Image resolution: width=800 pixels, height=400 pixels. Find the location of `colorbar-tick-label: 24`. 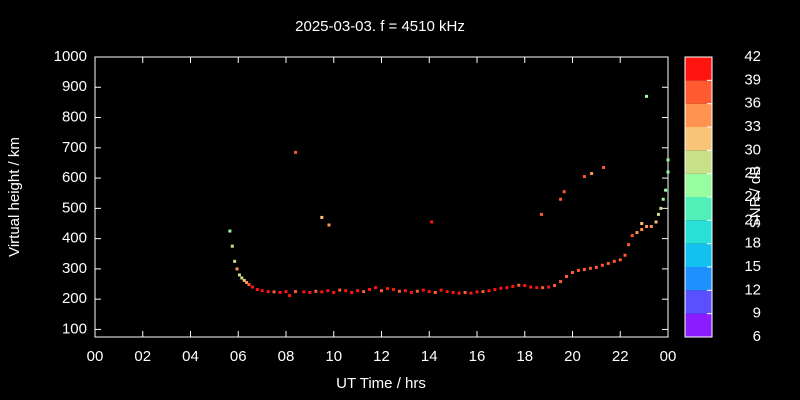

colorbar-tick-label: 24 is located at coordinates (752, 196).